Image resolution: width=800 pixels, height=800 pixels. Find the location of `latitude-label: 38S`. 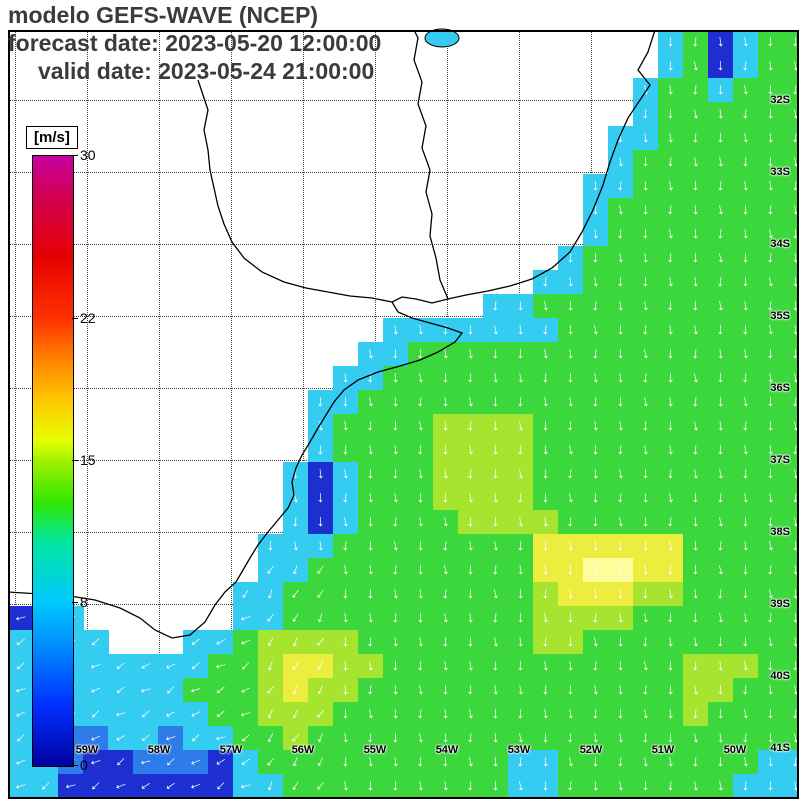

latitude-label: 38S is located at coordinates (780, 532).